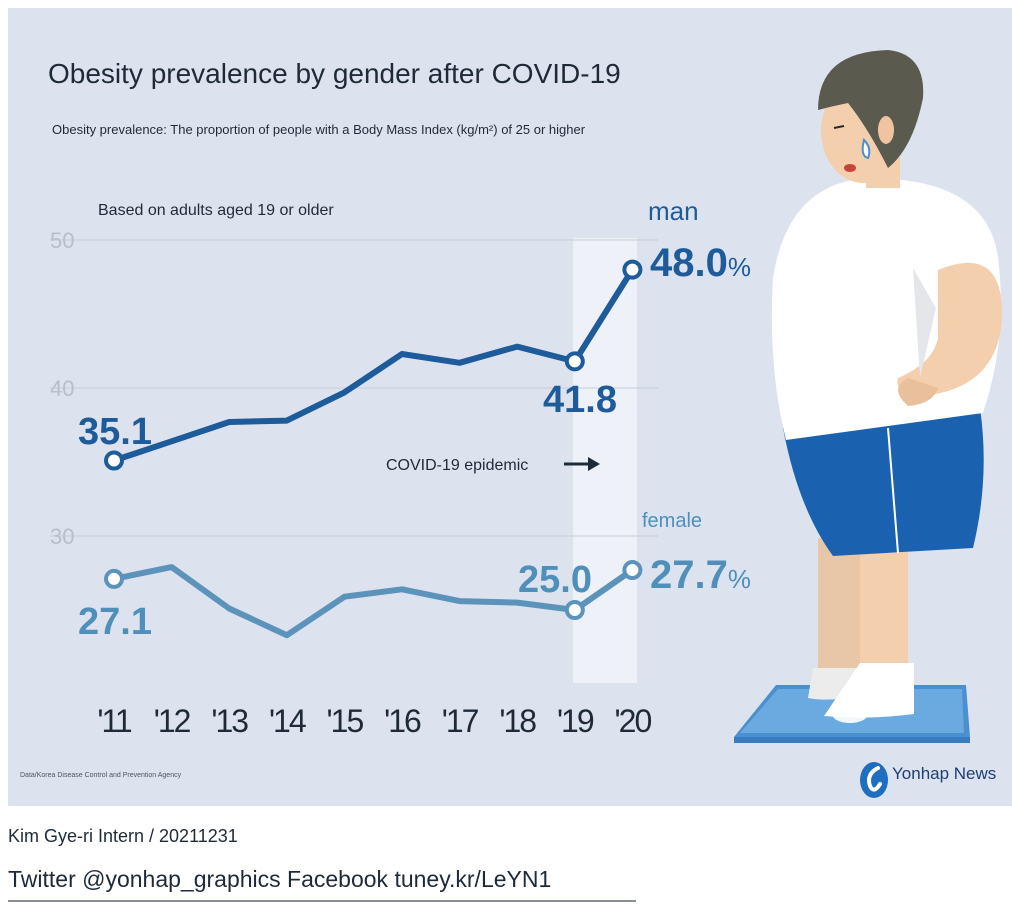 The height and width of the screenshot is (904, 1012). I want to click on yonhap-news-label: Yonhap News, so click(944, 773).